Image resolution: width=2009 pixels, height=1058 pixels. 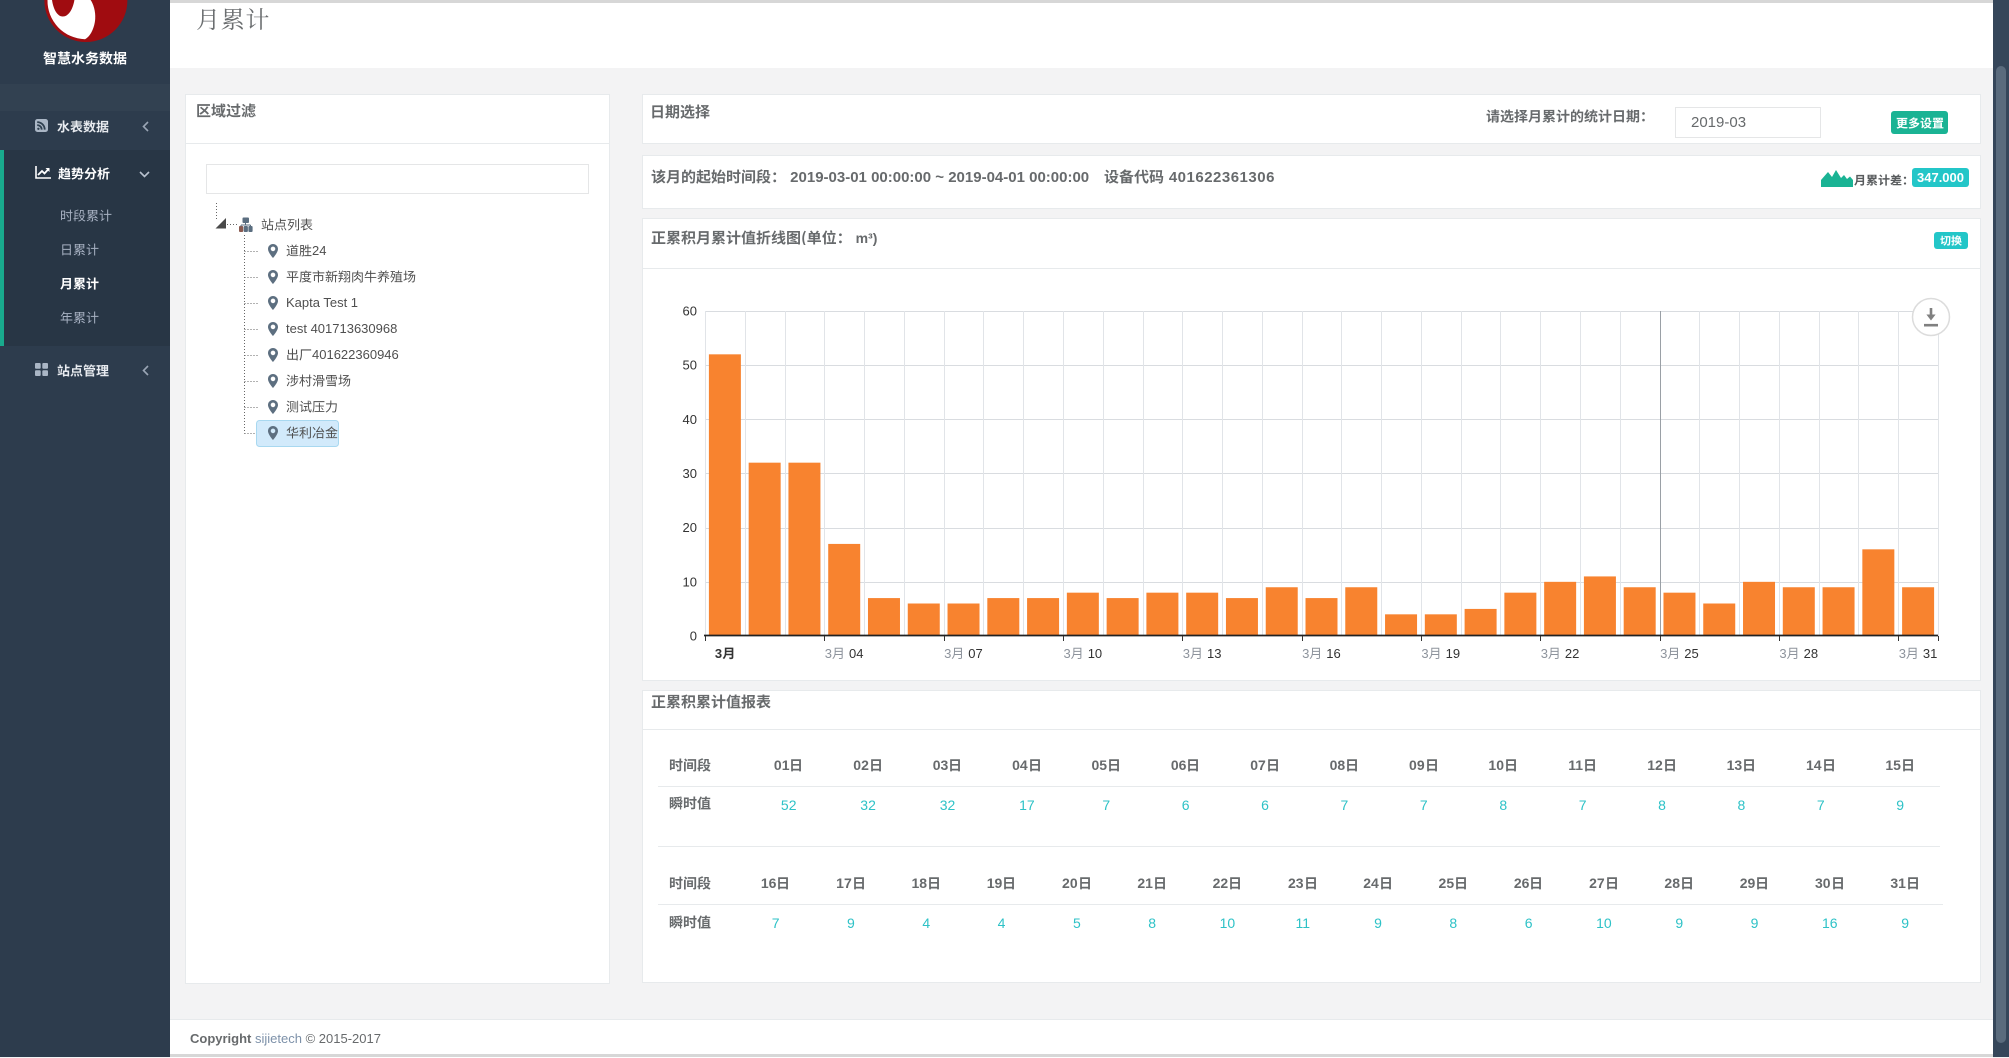 I want to click on svg-text: 28, so click(x=1811, y=653).